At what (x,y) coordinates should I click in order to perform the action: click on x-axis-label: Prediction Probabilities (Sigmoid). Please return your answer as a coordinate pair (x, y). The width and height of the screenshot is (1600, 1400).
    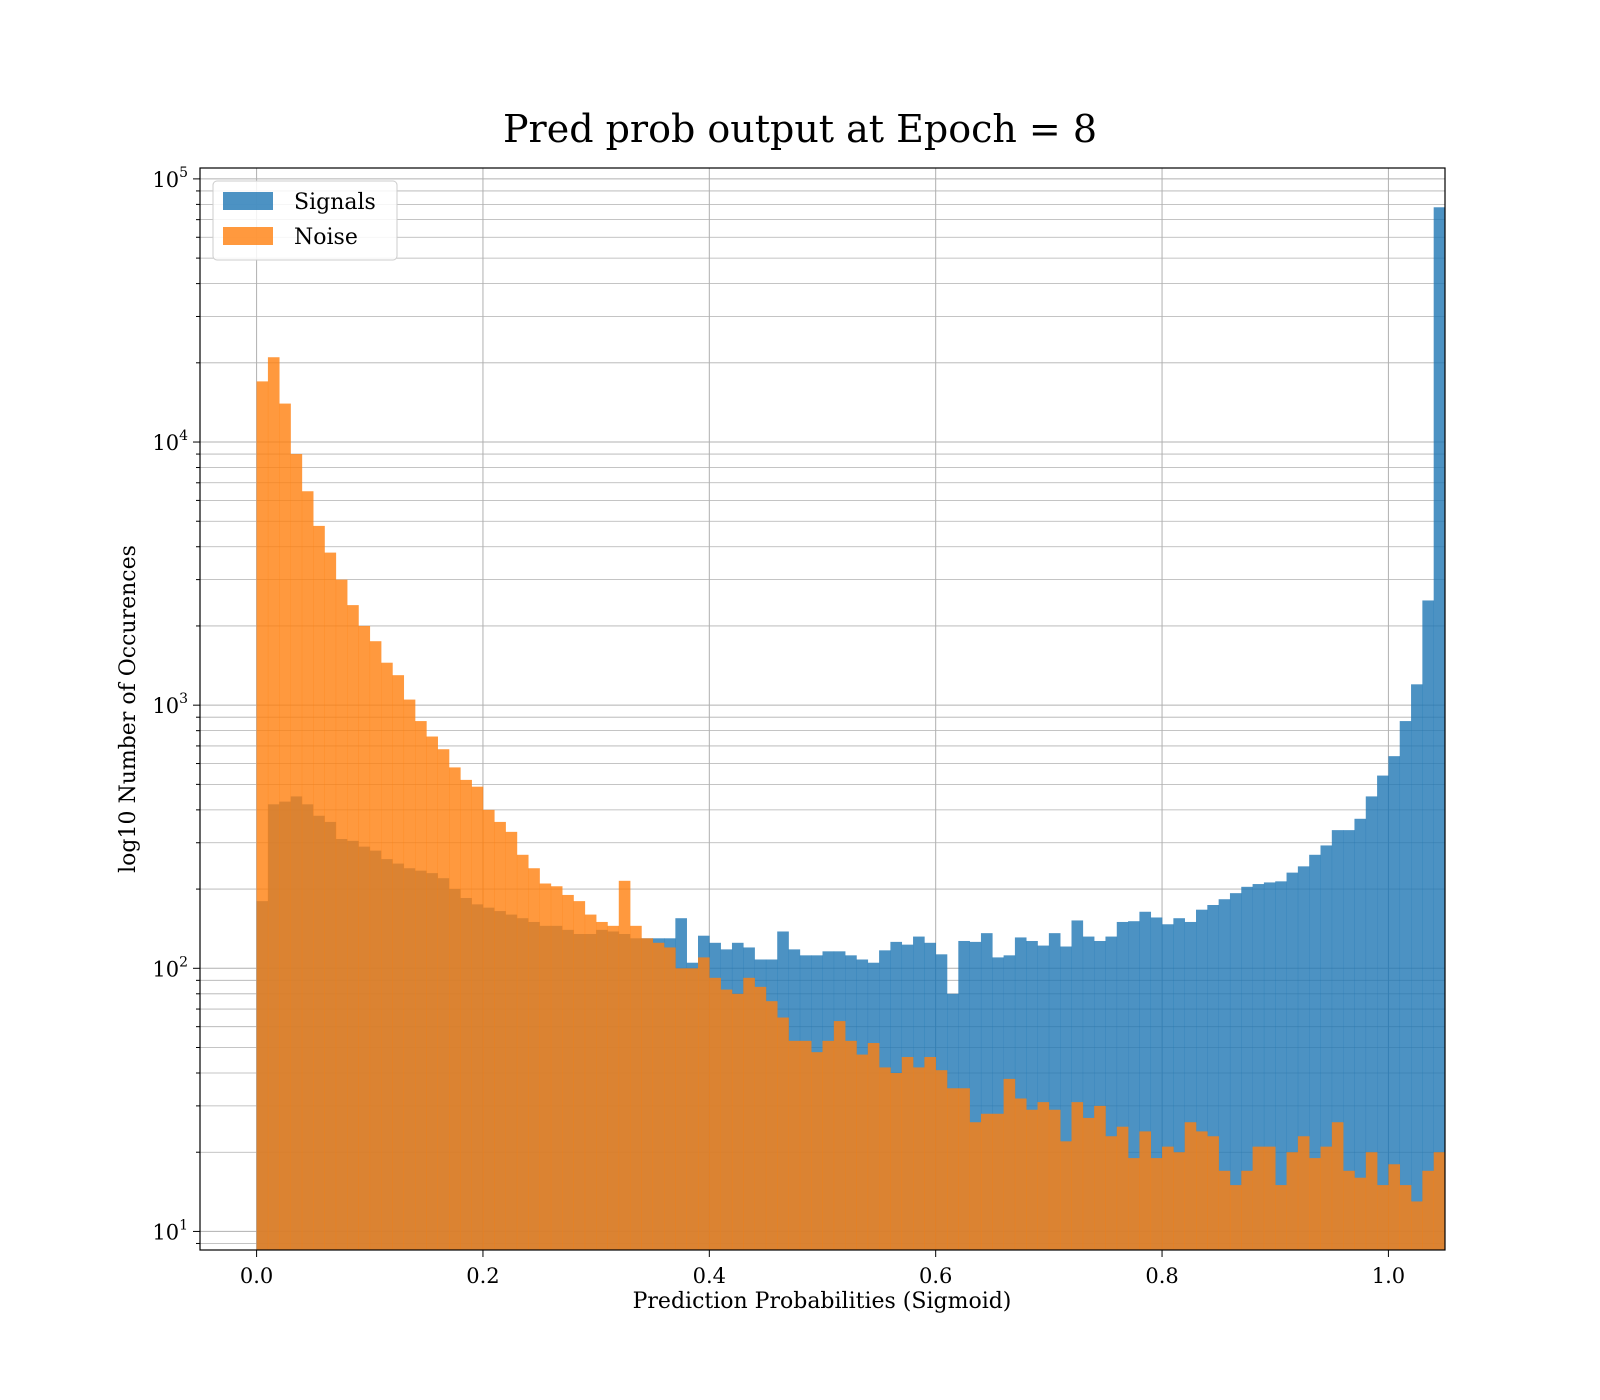
    Looking at the image, I should click on (822, 1301).